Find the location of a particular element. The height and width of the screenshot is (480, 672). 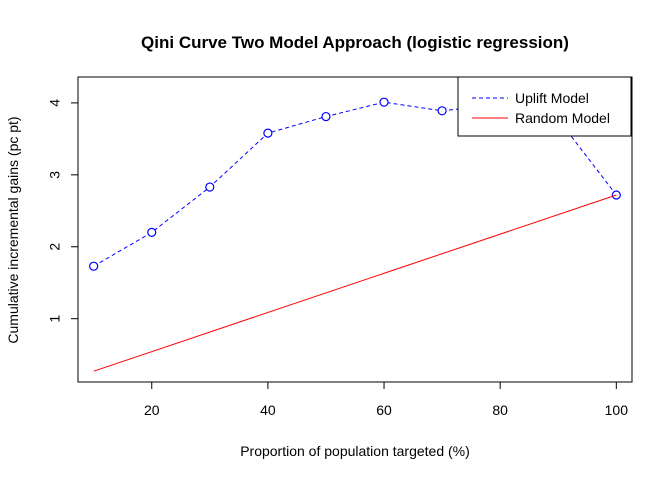

x-tick-label: 100 is located at coordinates (617, 410).